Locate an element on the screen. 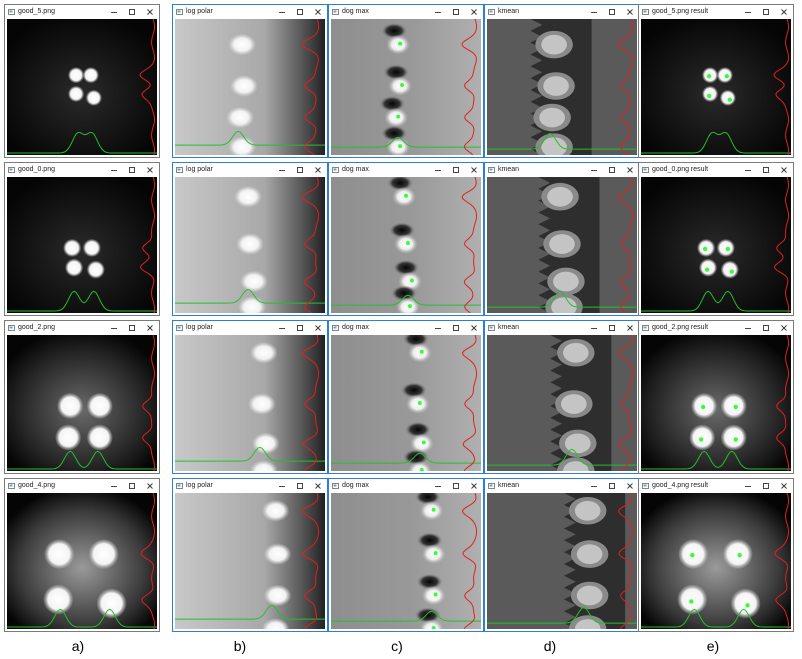 The image size is (802, 659). title-bar: good_0.png result is located at coordinates (716, 170).